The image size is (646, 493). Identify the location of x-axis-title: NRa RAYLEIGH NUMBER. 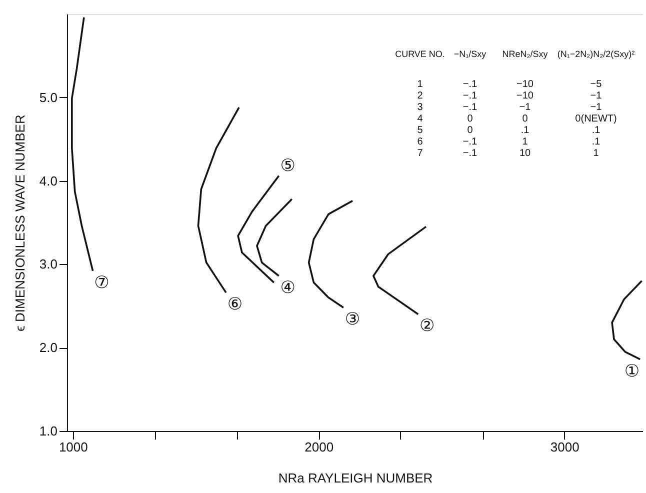
(355, 478).